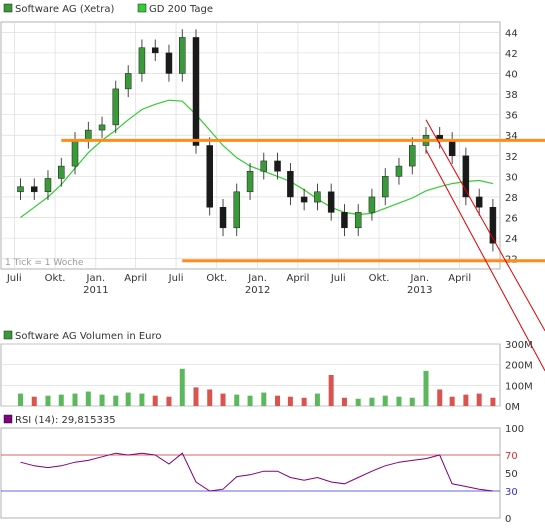  What do you see at coordinates (181, 9) in the screenshot?
I see `sma-legend-label: GD 200 Tage` at bounding box center [181, 9].